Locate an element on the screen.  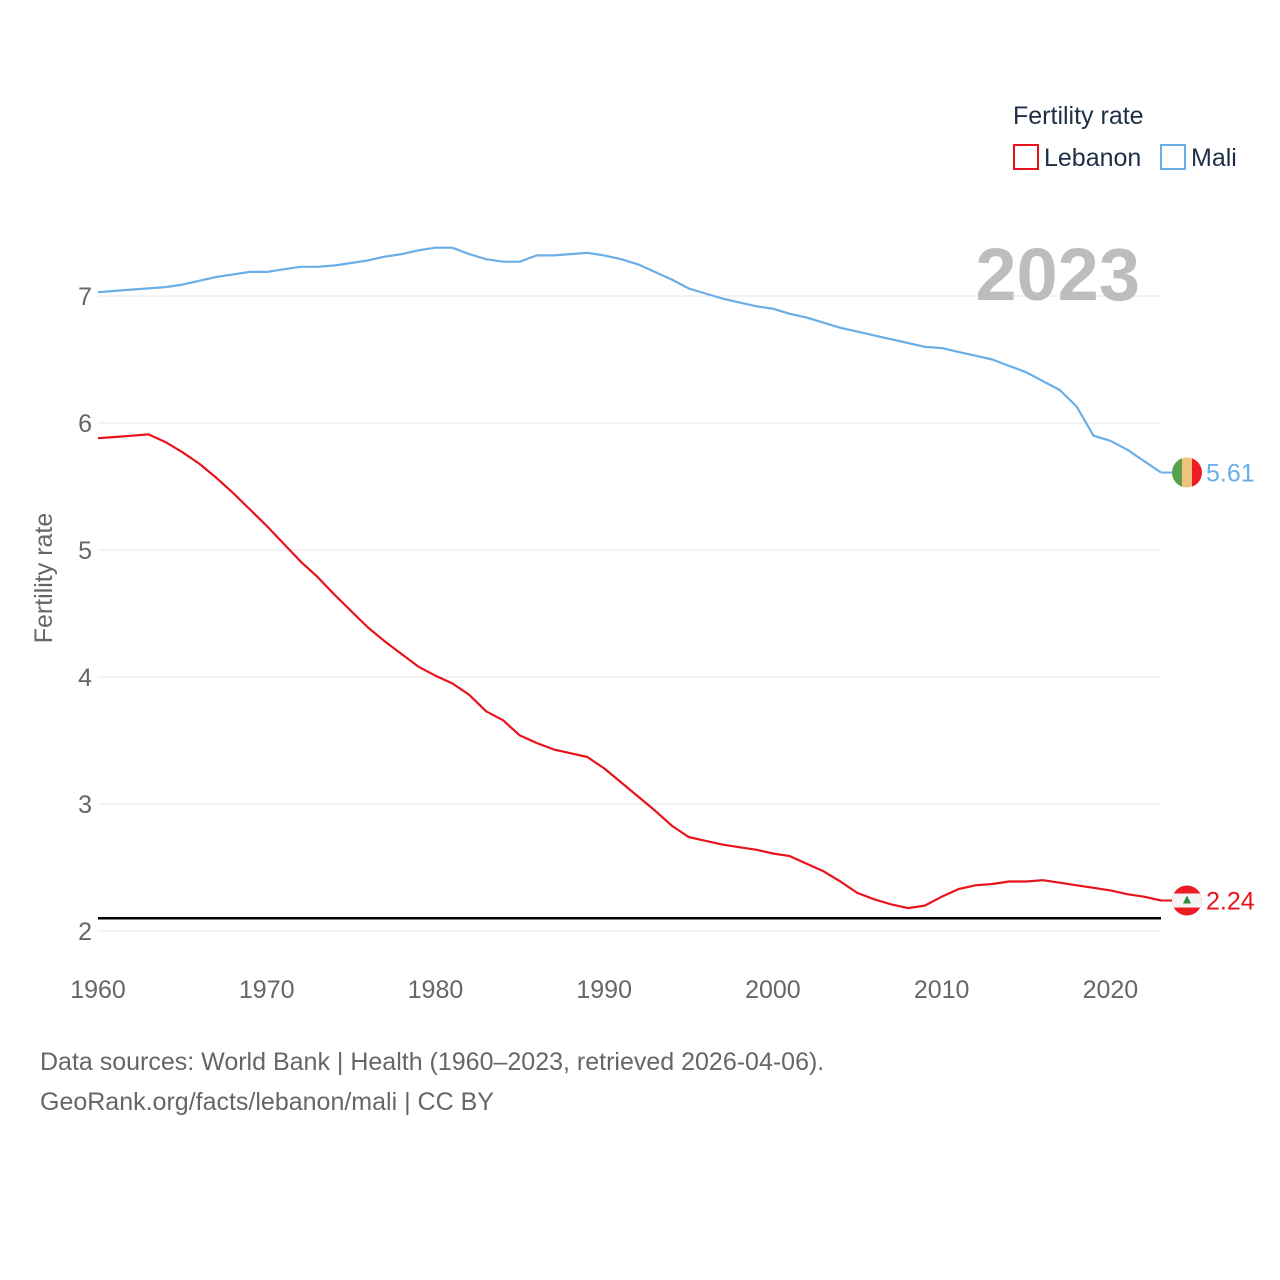
y-tick-label: 3 is located at coordinates (85, 805).